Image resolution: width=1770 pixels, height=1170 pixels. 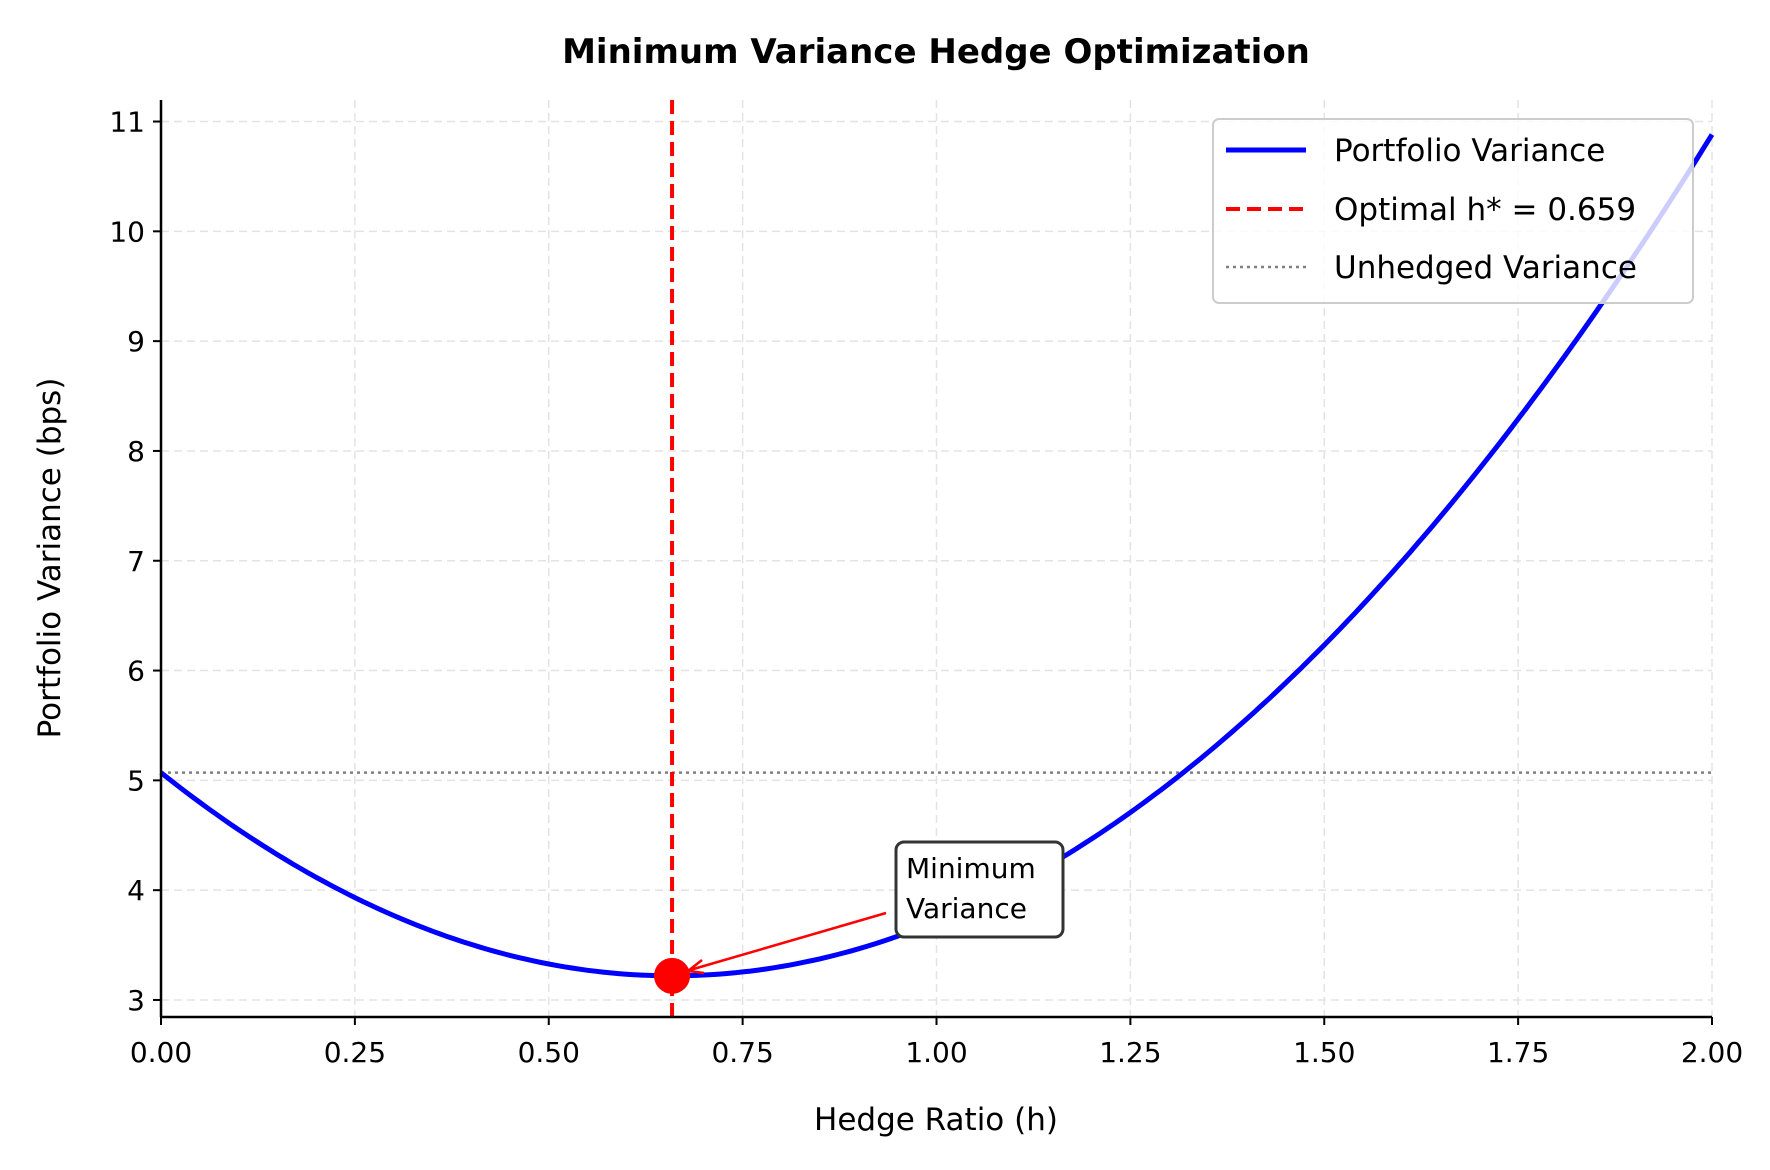 I want to click on optimum-point, so click(x=672, y=975).